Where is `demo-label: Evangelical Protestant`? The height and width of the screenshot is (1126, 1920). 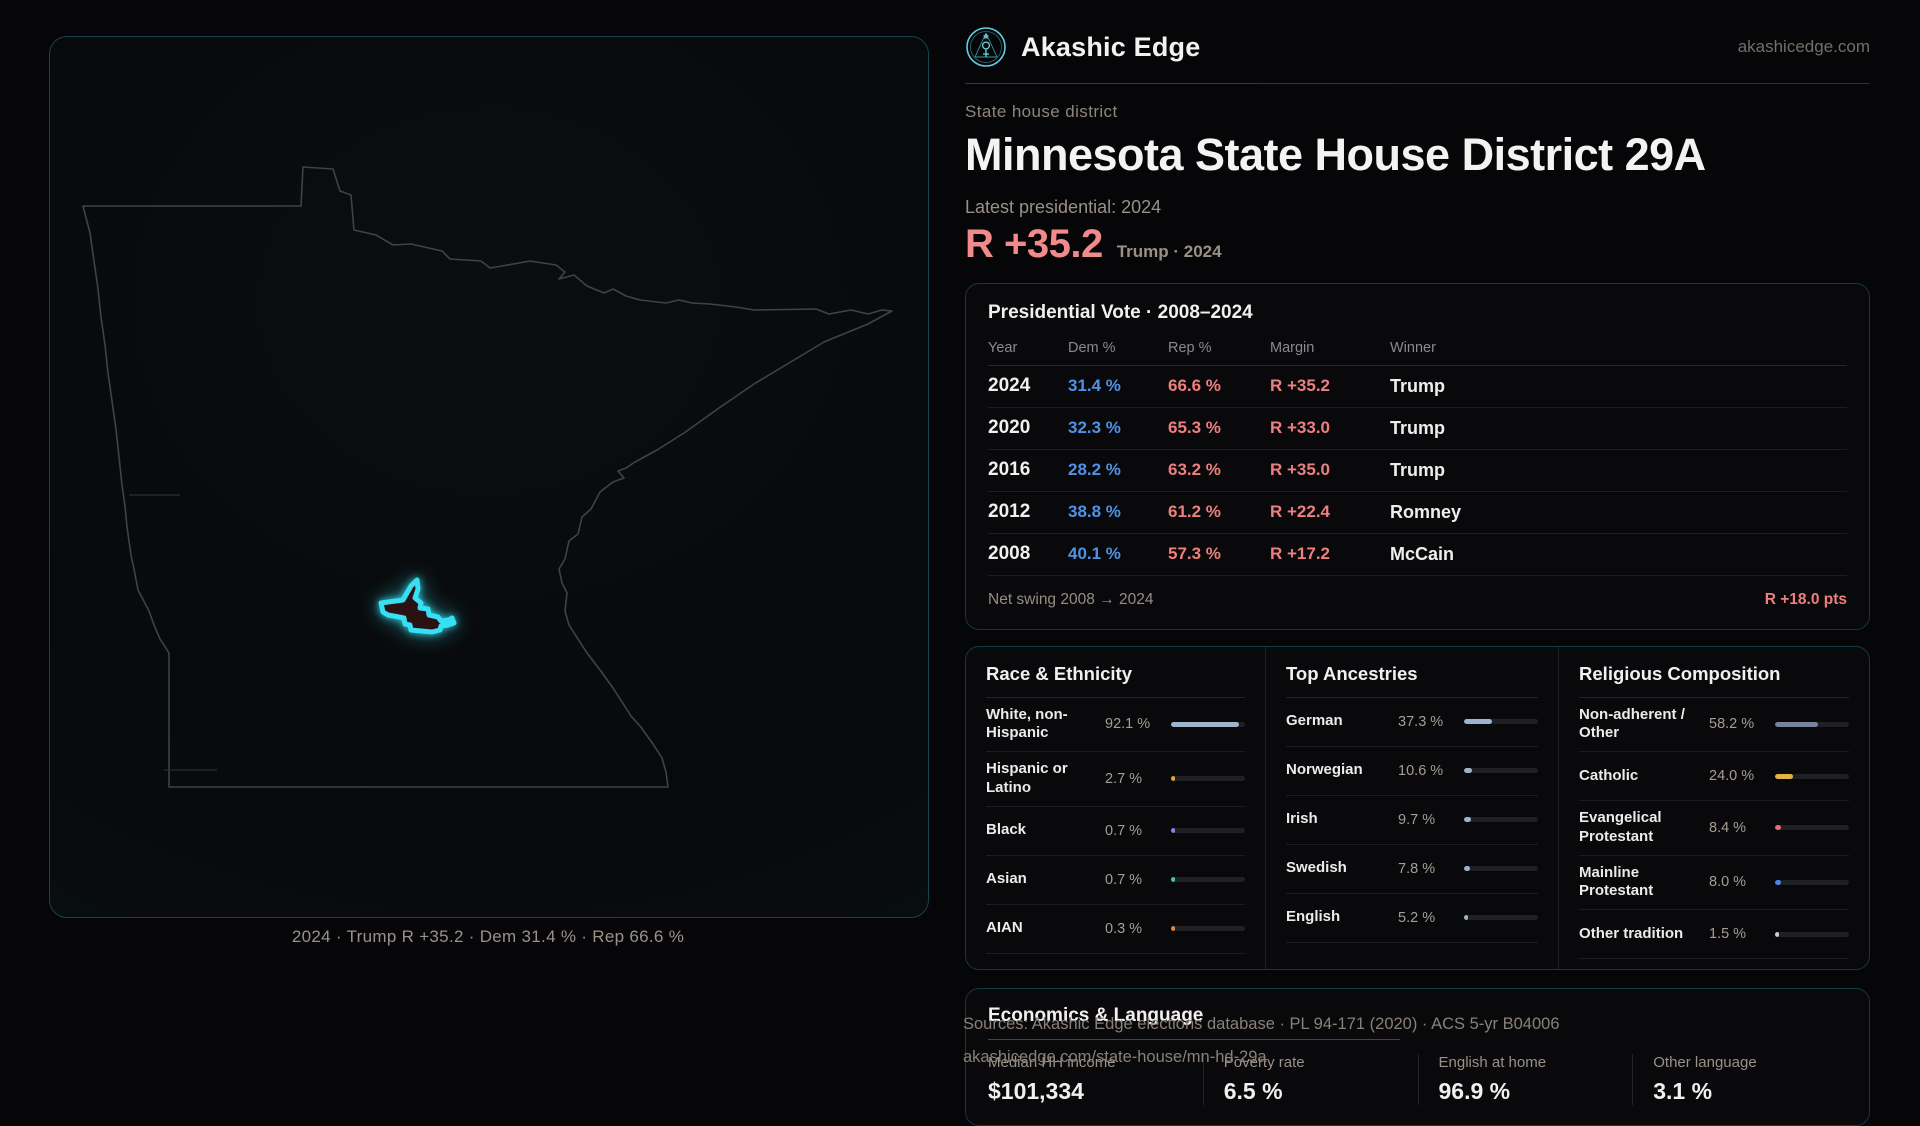
demo-label: Evangelical Protestant is located at coordinates (1620, 827).